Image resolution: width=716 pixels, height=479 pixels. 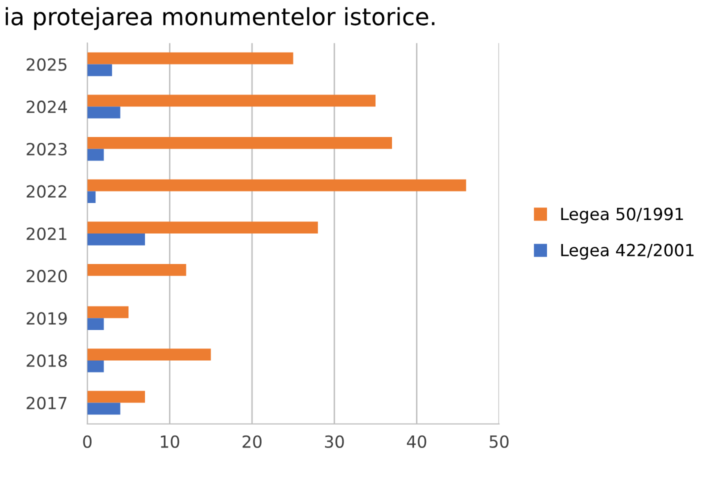 What do you see at coordinates (220, 18) in the screenshot?
I see `chart-title: ia protejarea monumentelor istorice.` at bounding box center [220, 18].